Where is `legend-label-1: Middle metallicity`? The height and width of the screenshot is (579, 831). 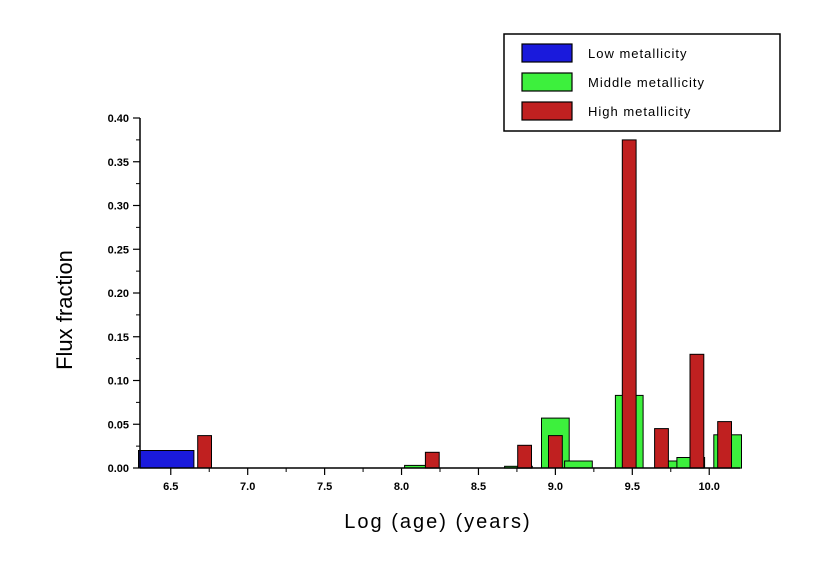
legend-label-1: Middle metallicity is located at coordinates (646, 82).